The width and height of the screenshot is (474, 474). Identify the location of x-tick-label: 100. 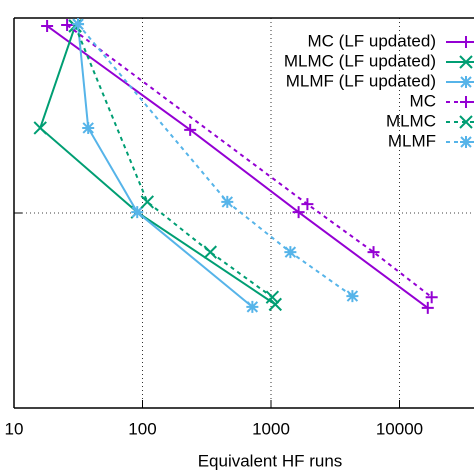
(142, 428).